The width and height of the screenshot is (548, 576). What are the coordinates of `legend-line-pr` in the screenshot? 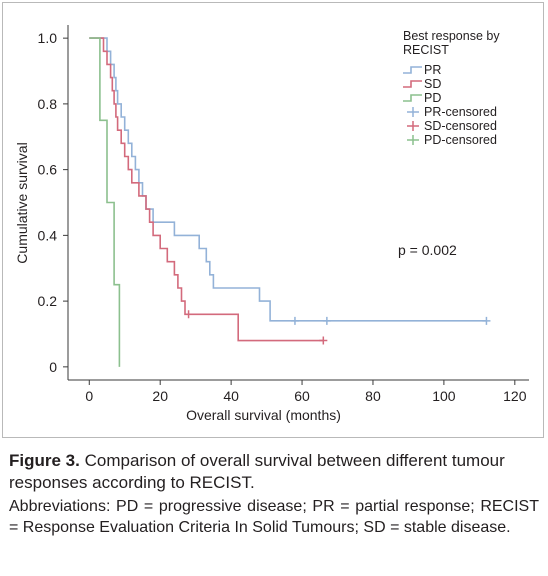 It's located at (412, 70).